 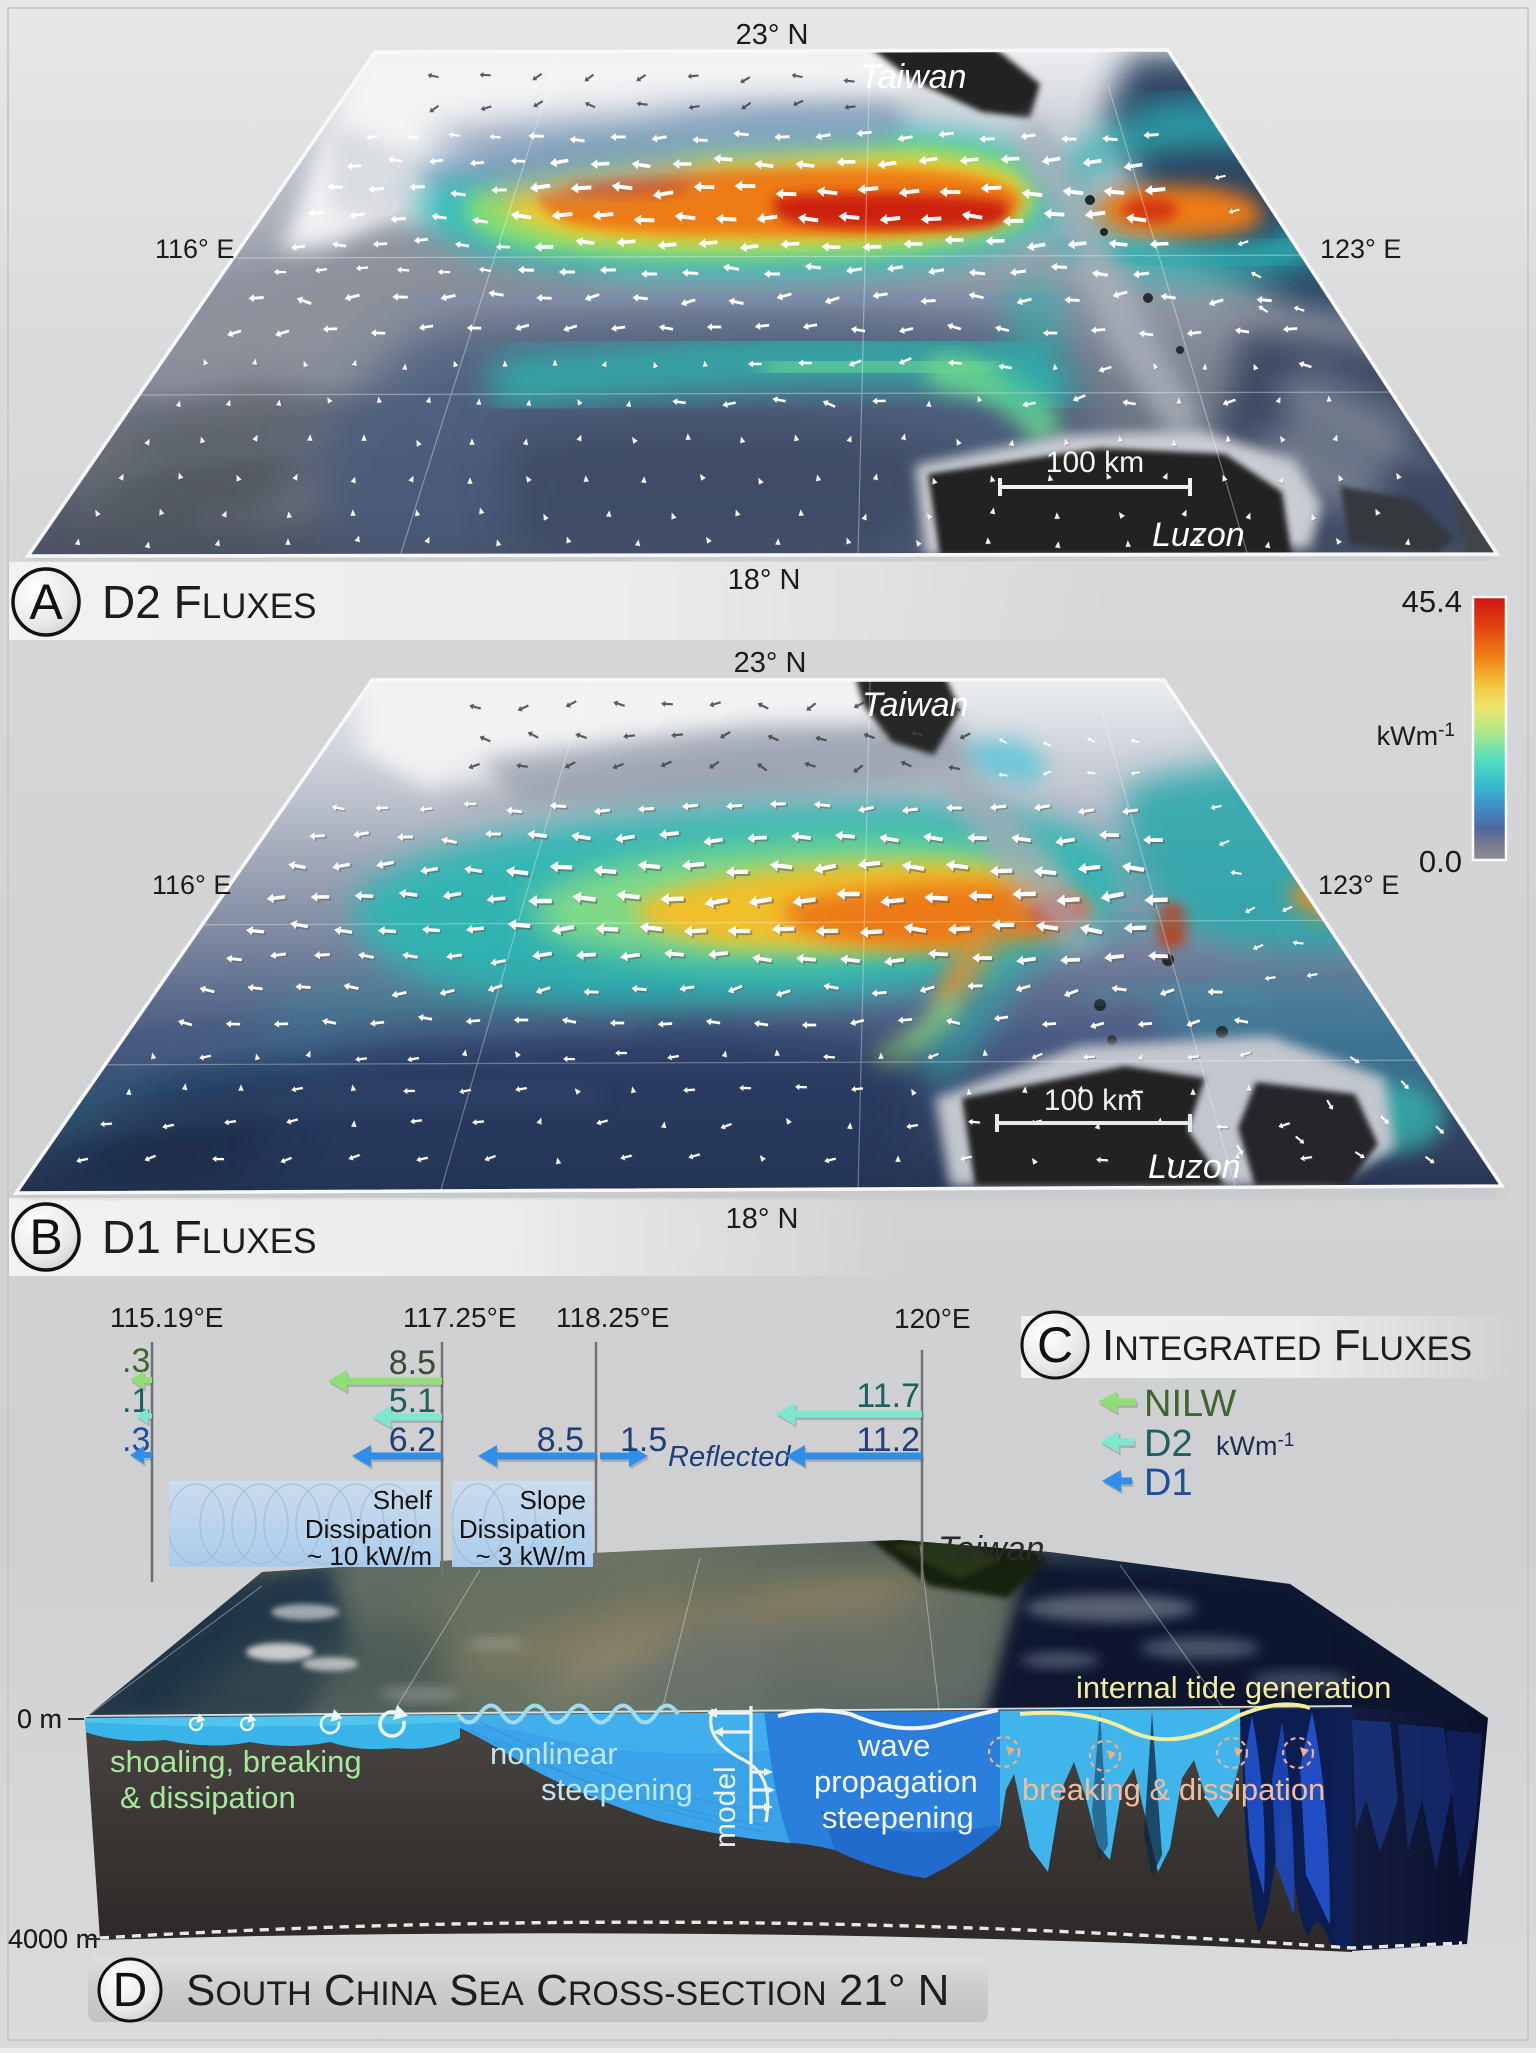 I want to click on svg-text: shoaling, breaking, so click(x=236, y=1761).